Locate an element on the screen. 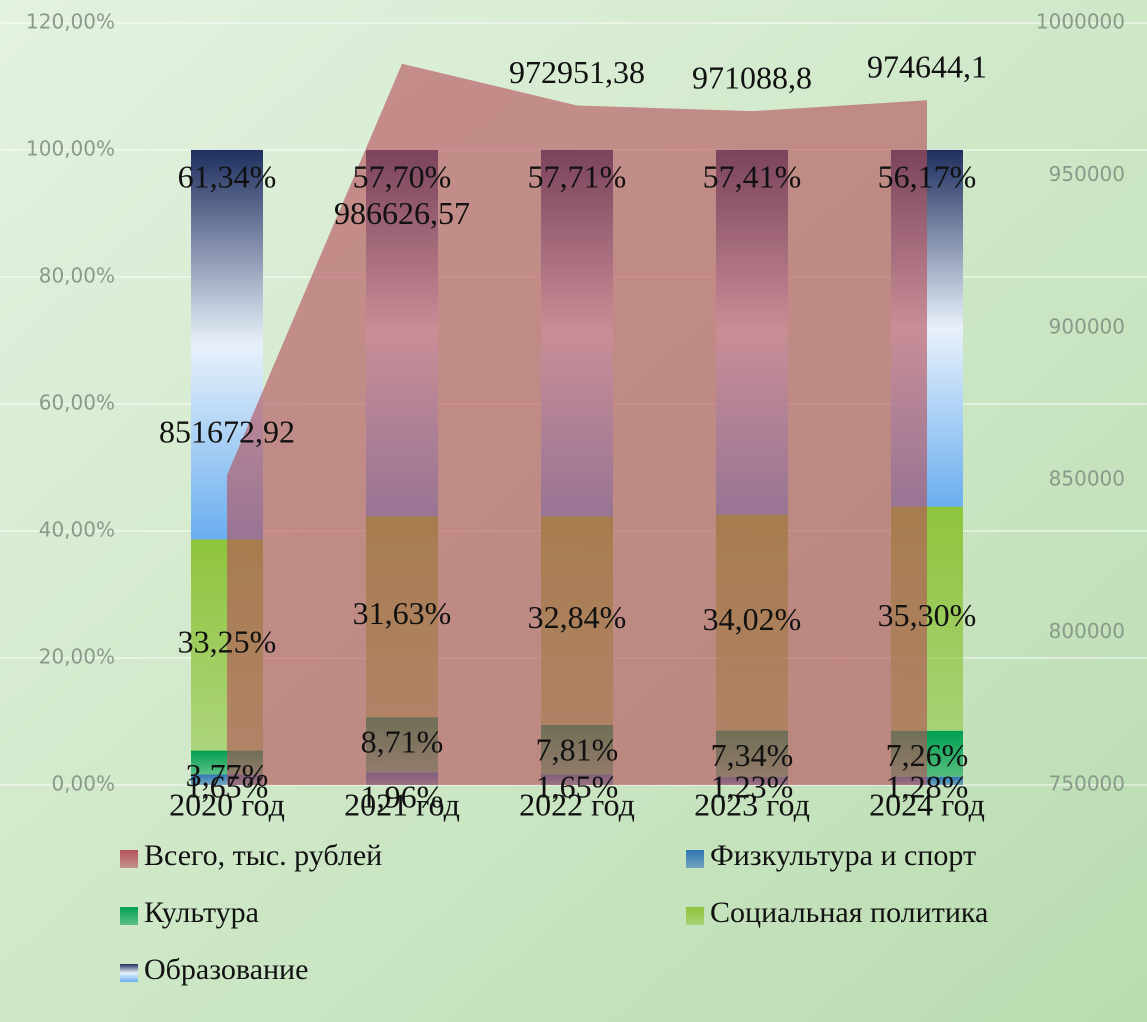 The height and width of the screenshot is (1022, 1147). x-tick-label: 2020 год is located at coordinates (227, 804).